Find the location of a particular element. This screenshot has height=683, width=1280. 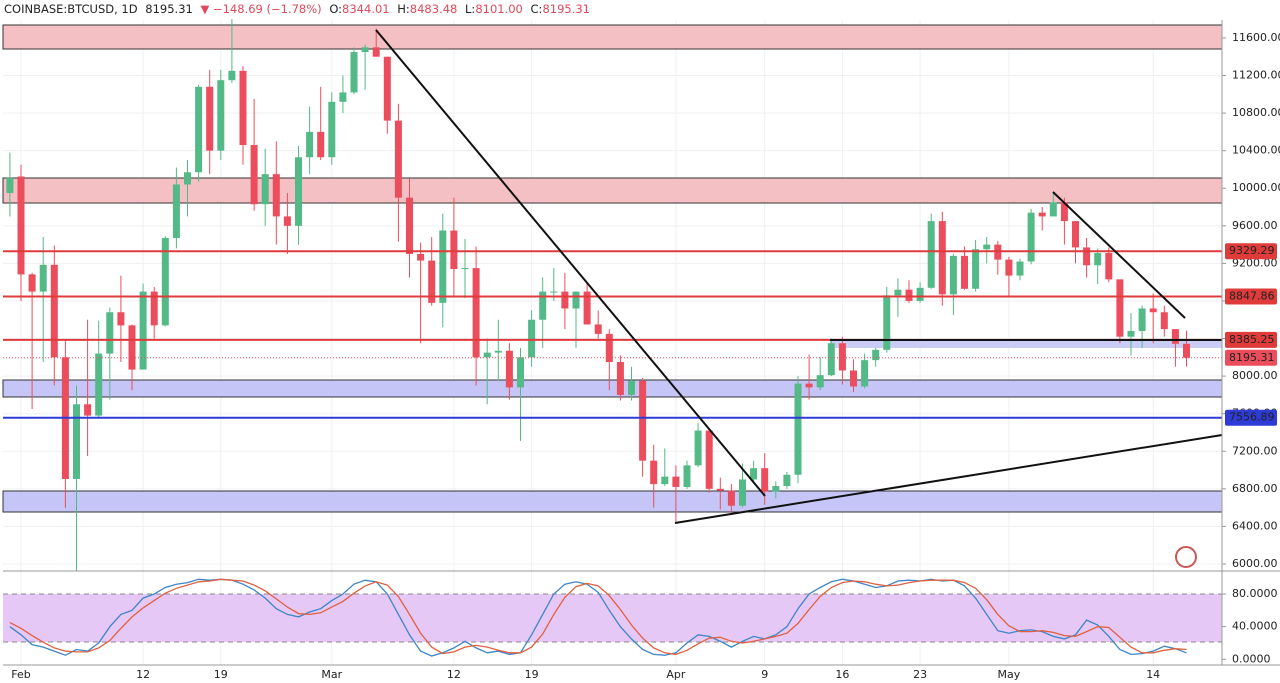

x-tick-label: 12 is located at coordinates (454, 674).